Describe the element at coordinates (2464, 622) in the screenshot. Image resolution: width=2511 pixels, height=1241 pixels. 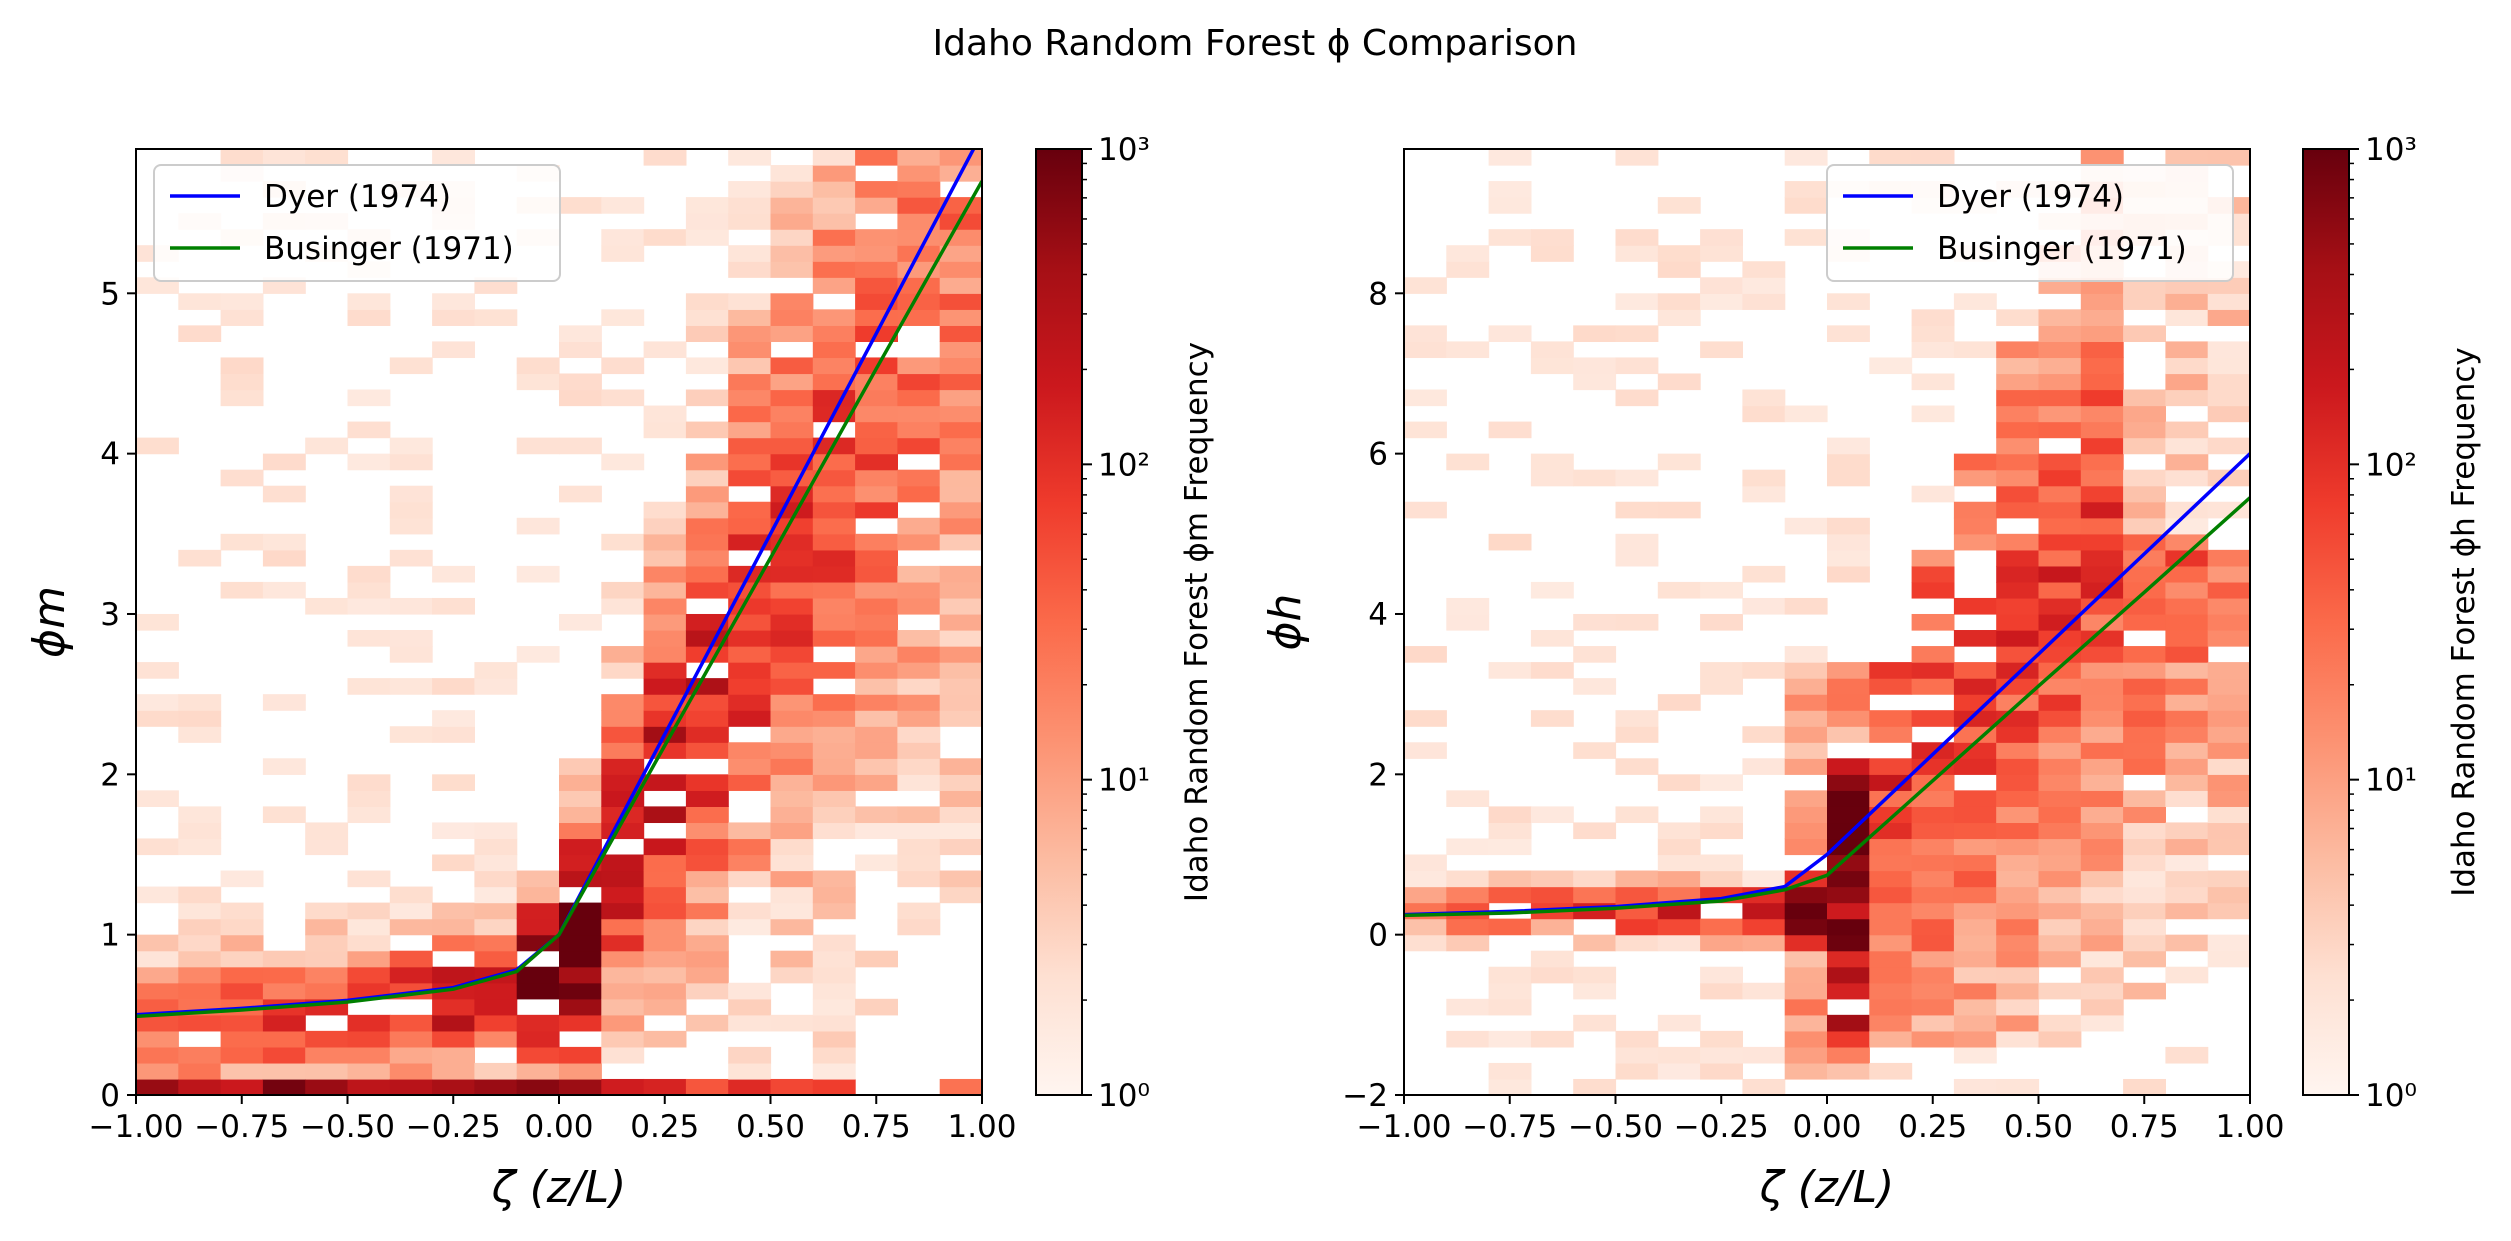
I see `right-colorbar-label: Idaho Random Forest ϕh Frequency` at that location.